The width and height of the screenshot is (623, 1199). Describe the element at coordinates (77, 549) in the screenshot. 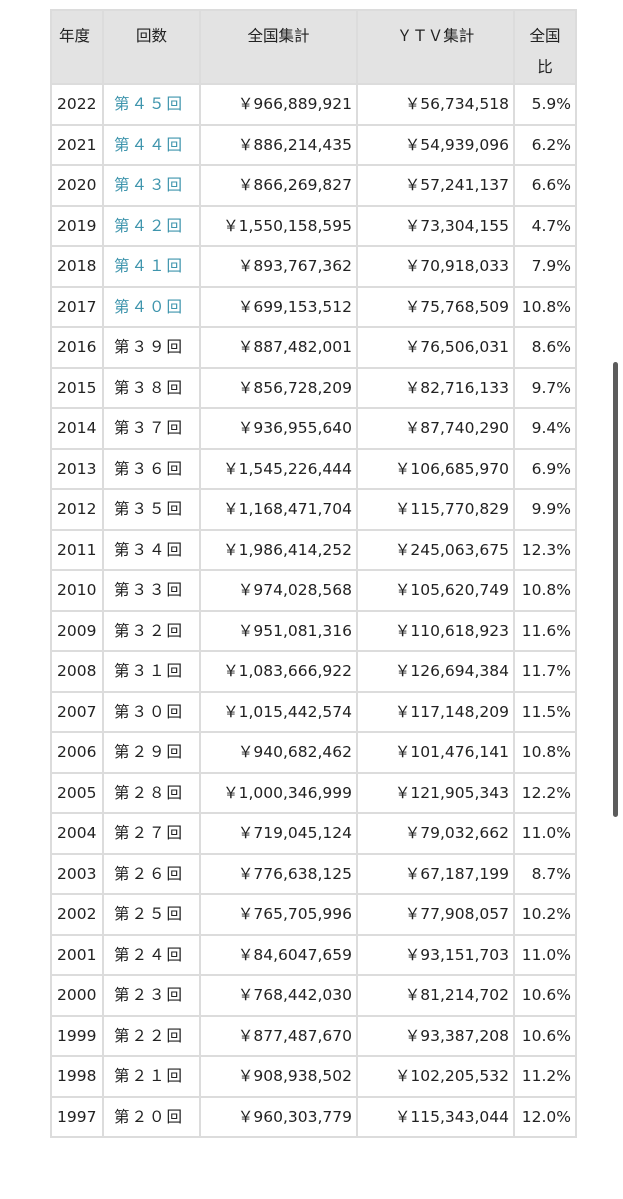

I see `cell-year: 2011` at that location.